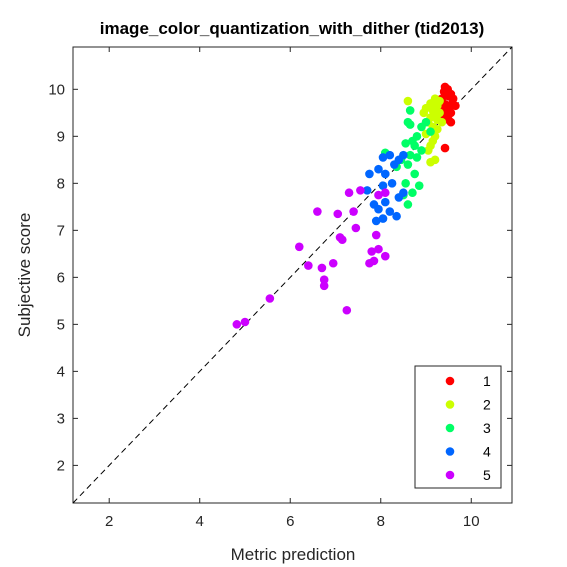 The height and width of the screenshot is (567, 567). Describe the element at coordinates (200, 521) in the screenshot. I see `x-tick-label: 4` at that location.